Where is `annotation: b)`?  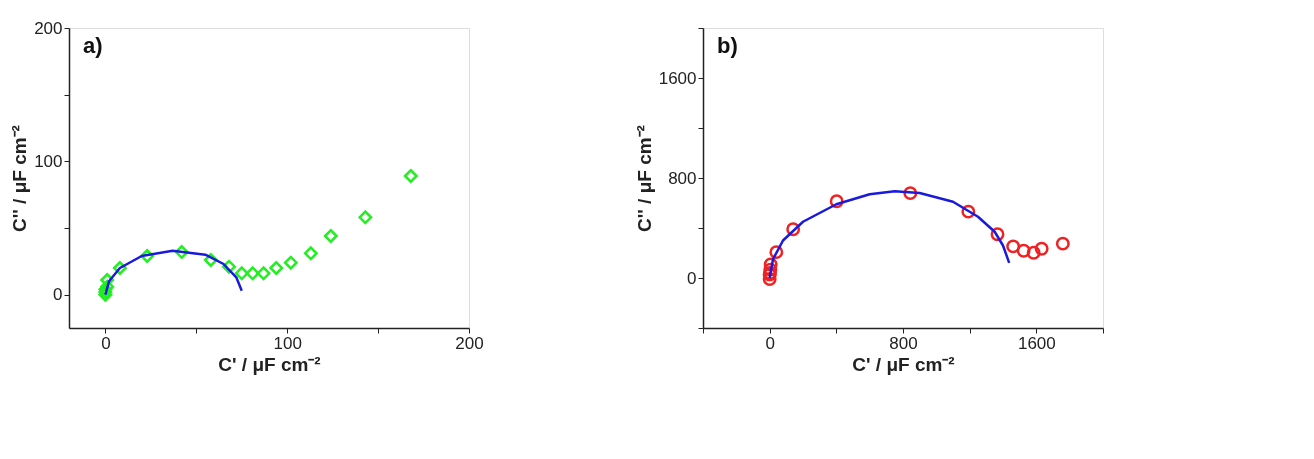 annotation: b) is located at coordinates (727, 45).